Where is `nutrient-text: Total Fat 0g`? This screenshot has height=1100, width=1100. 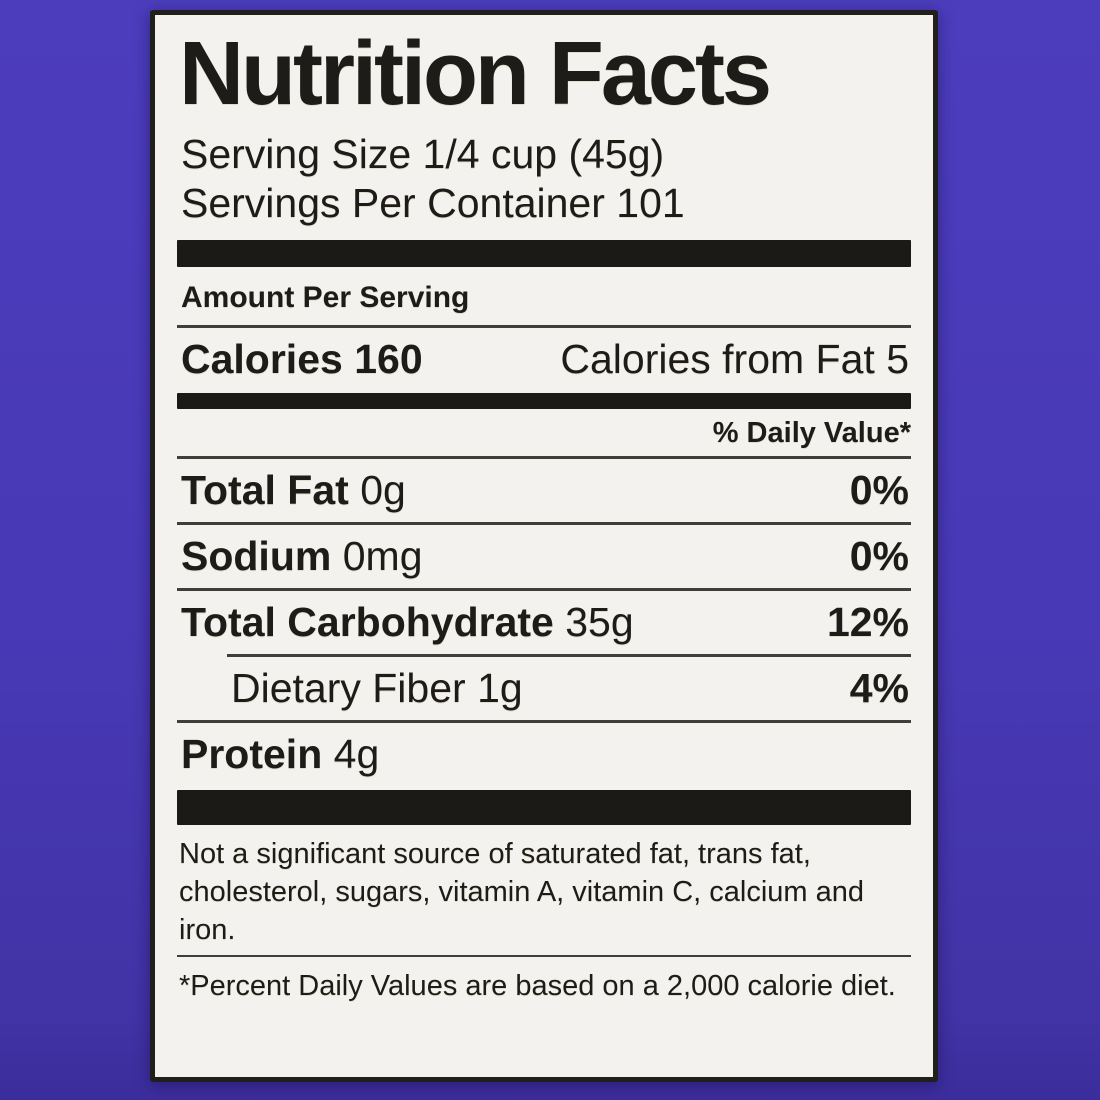
nutrient-text: Total Fat 0g is located at coordinates (293, 490).